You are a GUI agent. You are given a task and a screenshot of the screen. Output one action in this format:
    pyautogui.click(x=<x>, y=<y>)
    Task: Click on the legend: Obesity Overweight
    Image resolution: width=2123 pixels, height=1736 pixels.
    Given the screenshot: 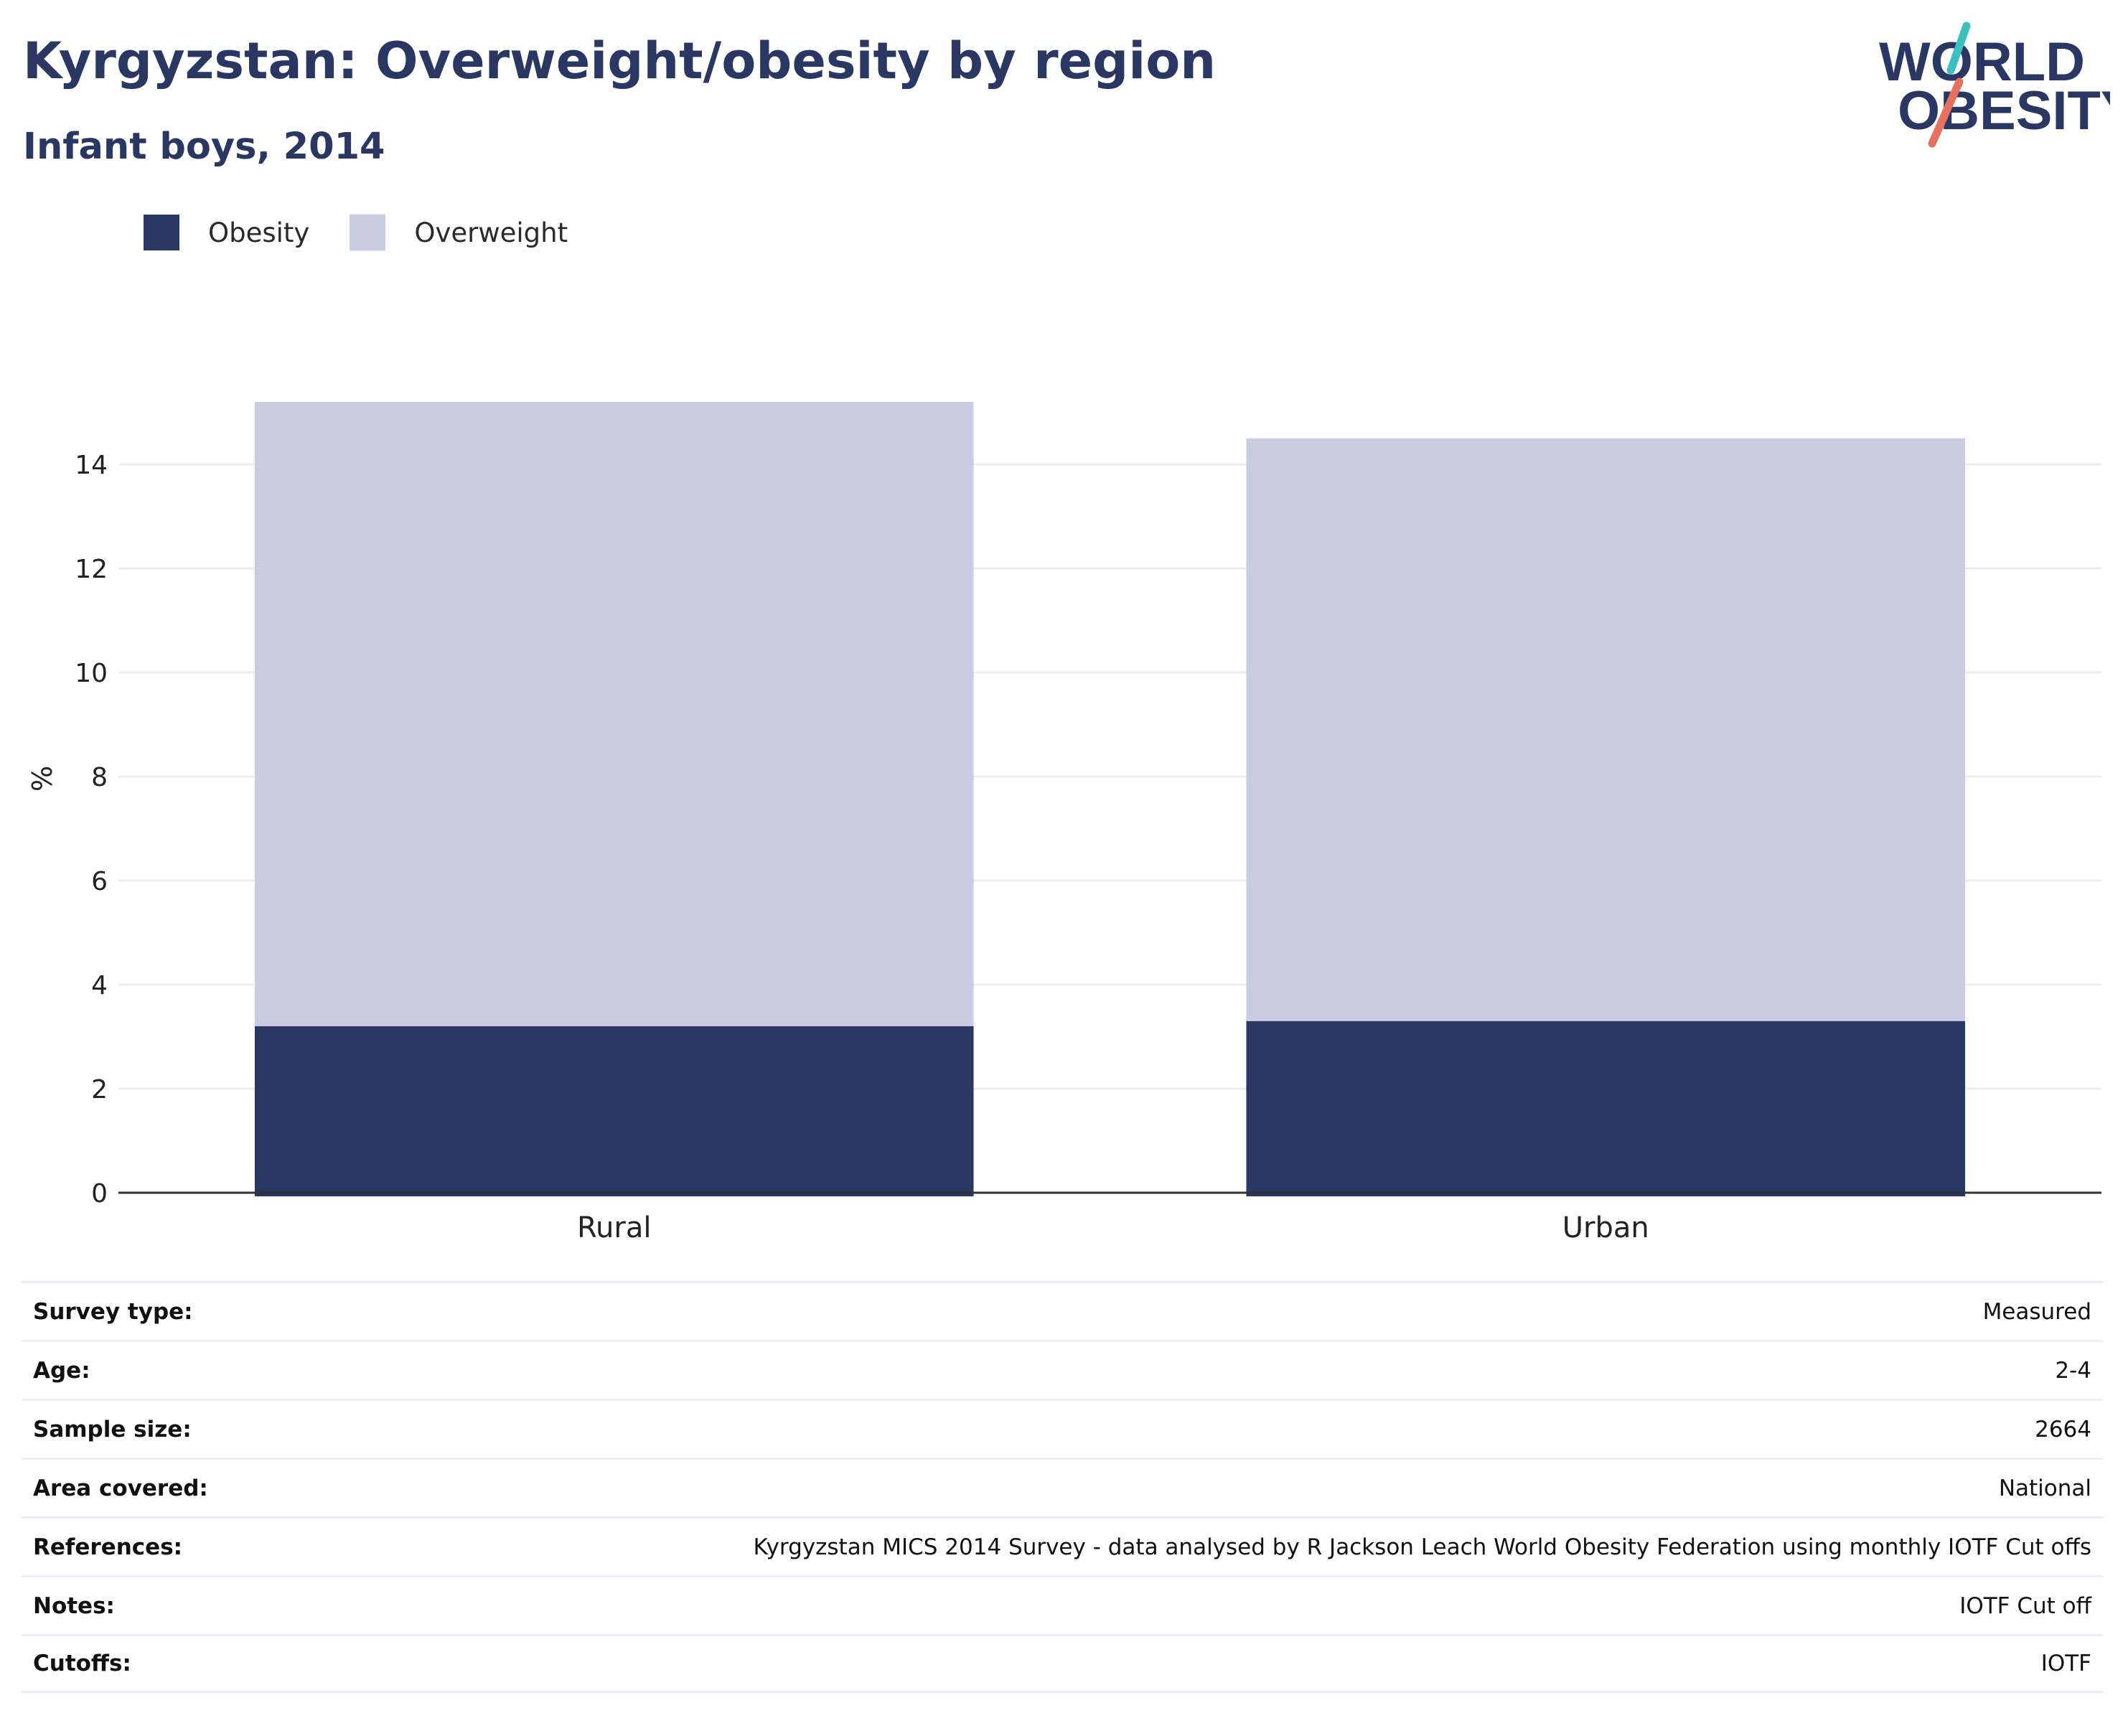 What is the action you would take?
    pyautogui.click(x=376, y=232)
    